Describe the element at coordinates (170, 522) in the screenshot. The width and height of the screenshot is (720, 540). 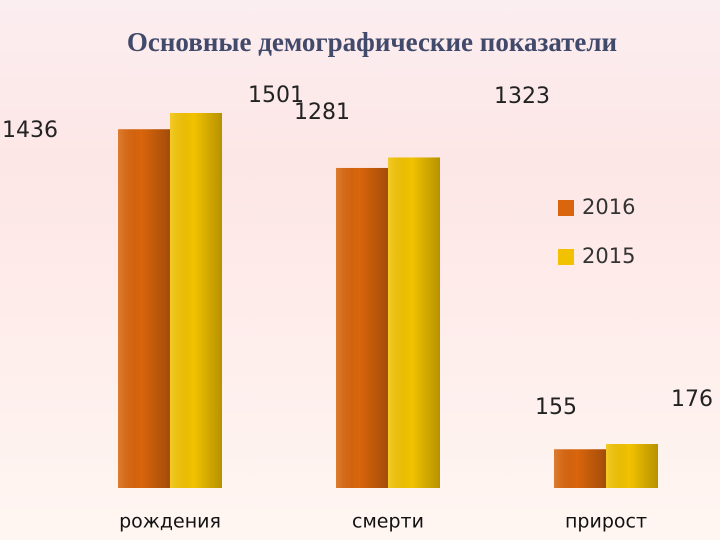
I see `x-tick-label: рождения` at that location.